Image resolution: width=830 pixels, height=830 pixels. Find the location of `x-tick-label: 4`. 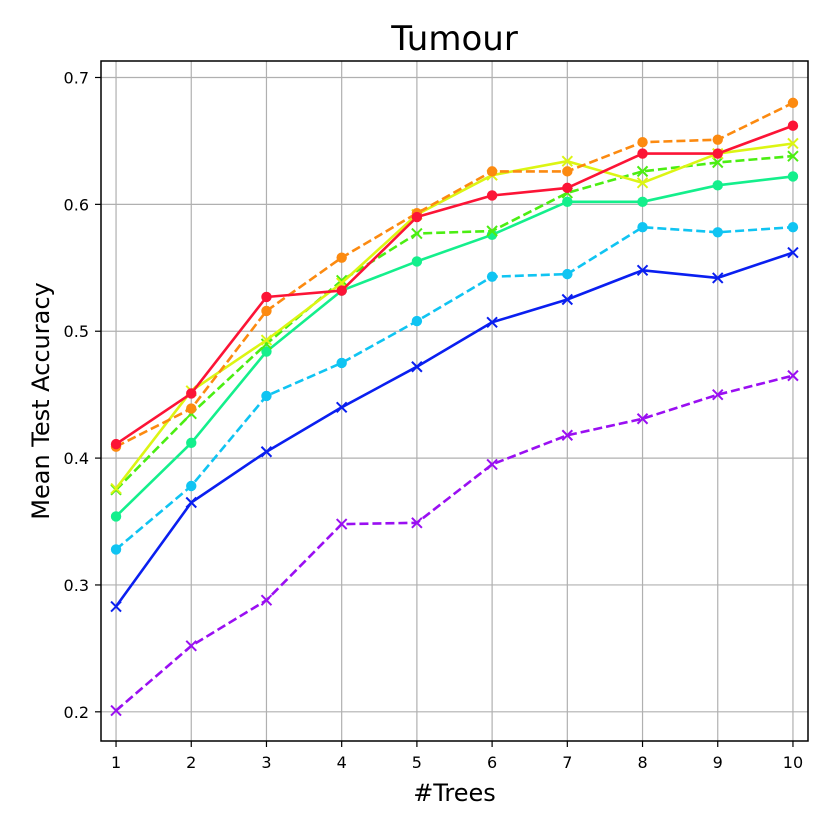

x-tick-label: 4 is located at coordinates (342, 762).